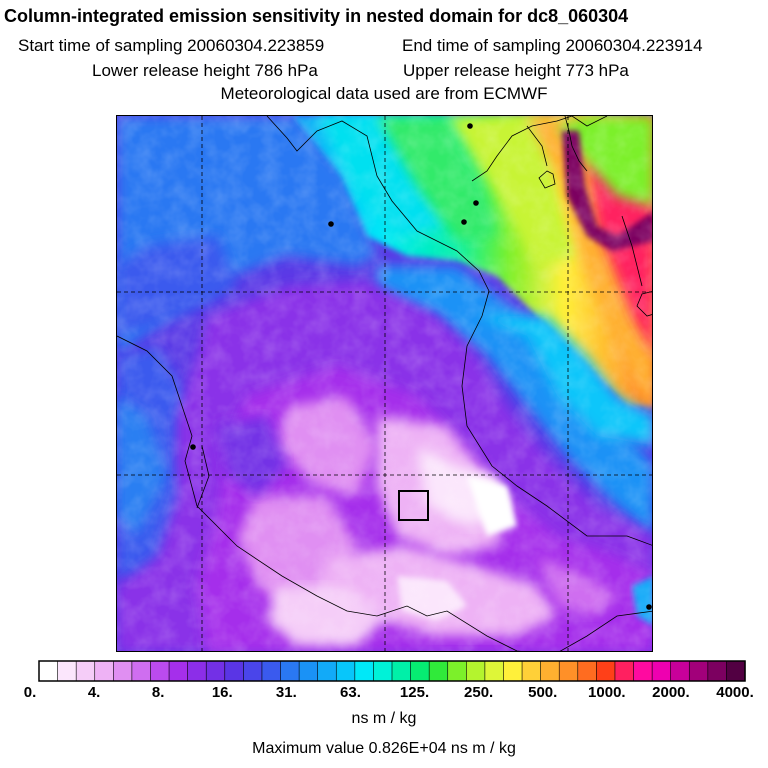  What do you see at coordinates (671, 692) in the screenshot?
I see `colorbar-tick-label: 2000.` at bounding box center [671, 692].